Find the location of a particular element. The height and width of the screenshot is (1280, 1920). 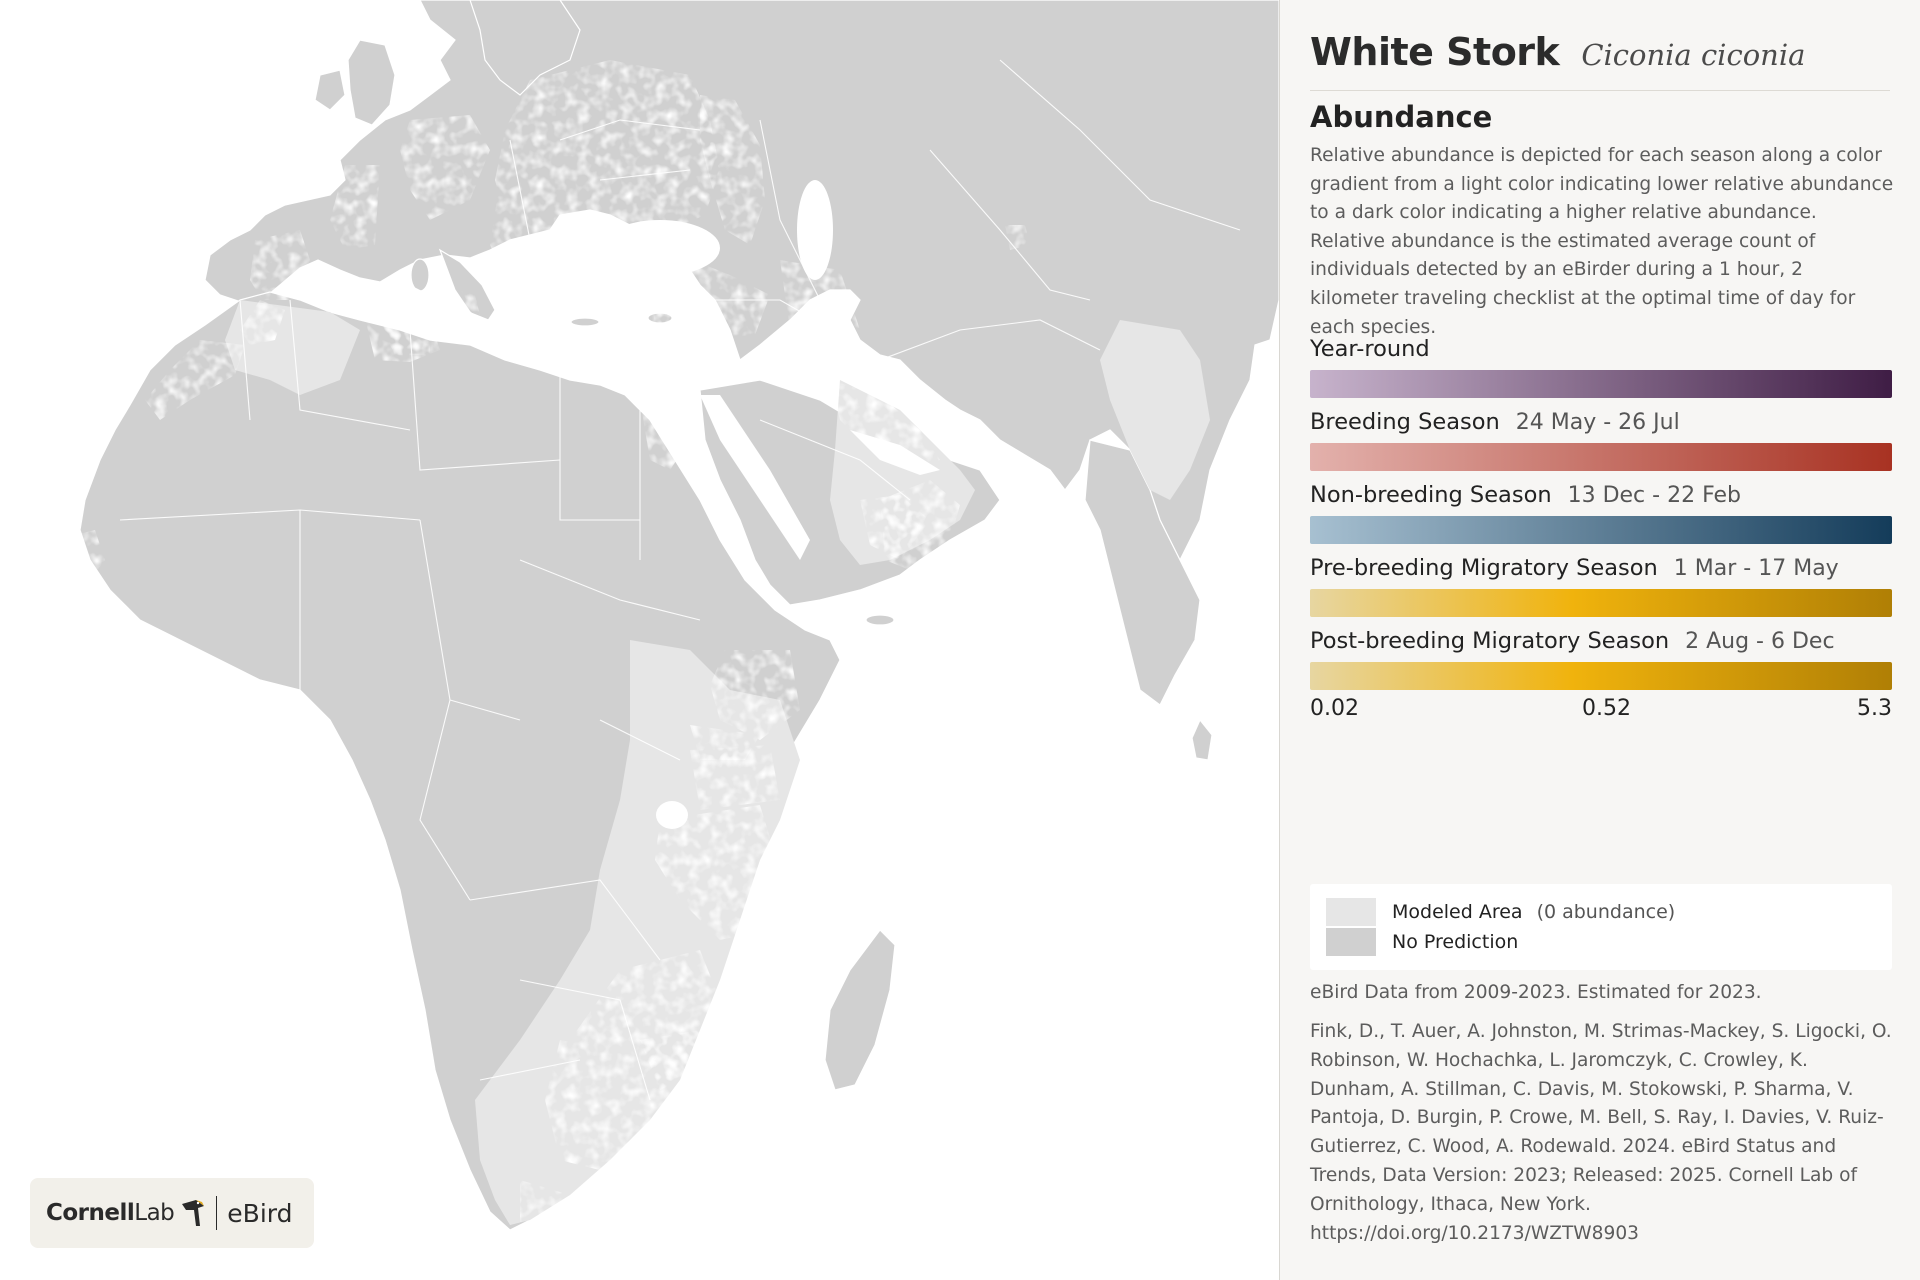

season-label: Non-breeding Season is located at coordinates (1431, 495).